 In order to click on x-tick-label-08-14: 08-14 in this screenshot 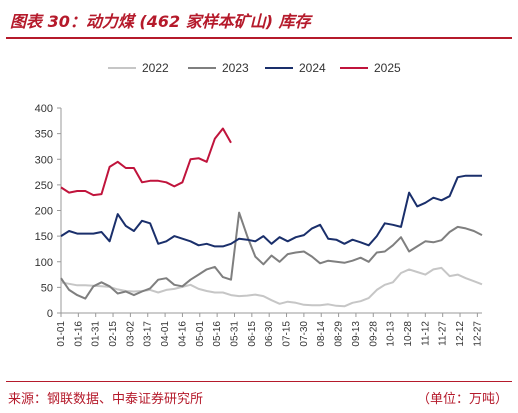, I will do `click(321, 334)`.